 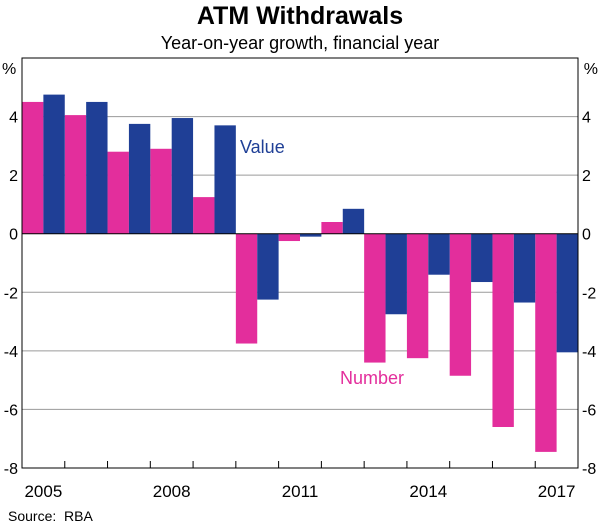 I want to click on x-ticks, so click(x=300, y=464).